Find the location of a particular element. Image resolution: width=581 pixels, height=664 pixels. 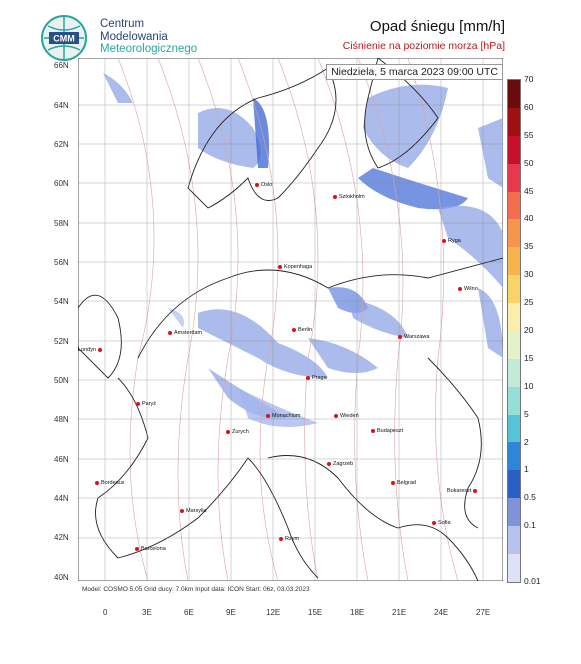

lon-label: 27E is located at coordinates (483, 612).